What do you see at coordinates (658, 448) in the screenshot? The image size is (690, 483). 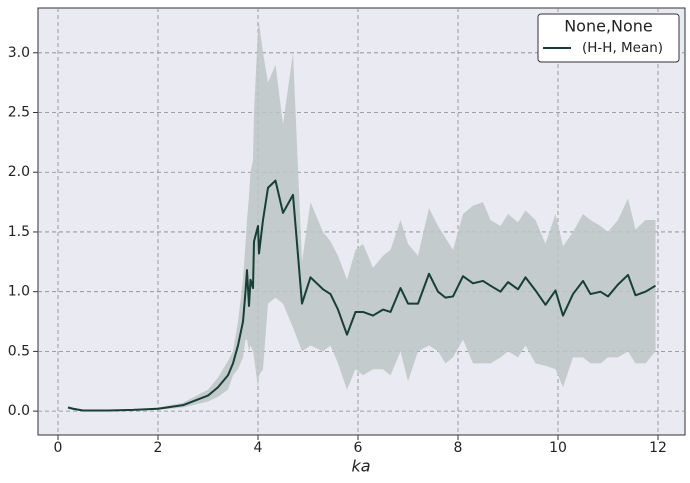 I see `x-tick-label: 12` at bounding box center [658, 448].